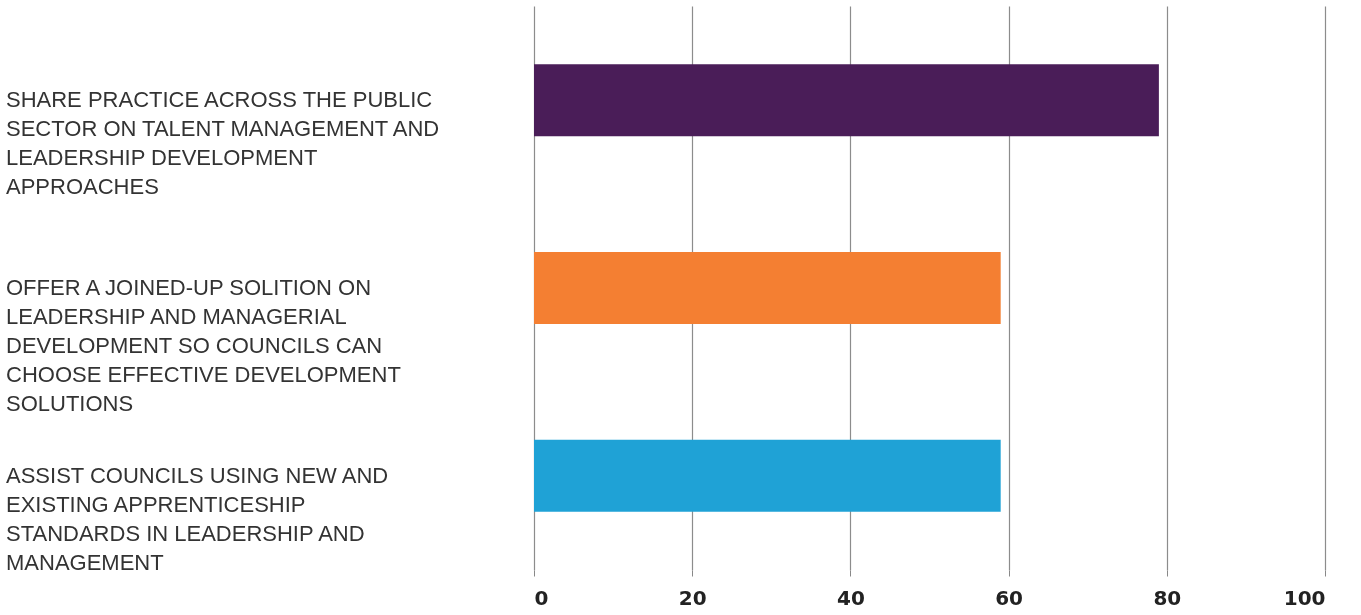  What do you see at coordinates (692, 597) in the screenshot?
I see `x-tick-label: 20` at bounding box center [692, 597].